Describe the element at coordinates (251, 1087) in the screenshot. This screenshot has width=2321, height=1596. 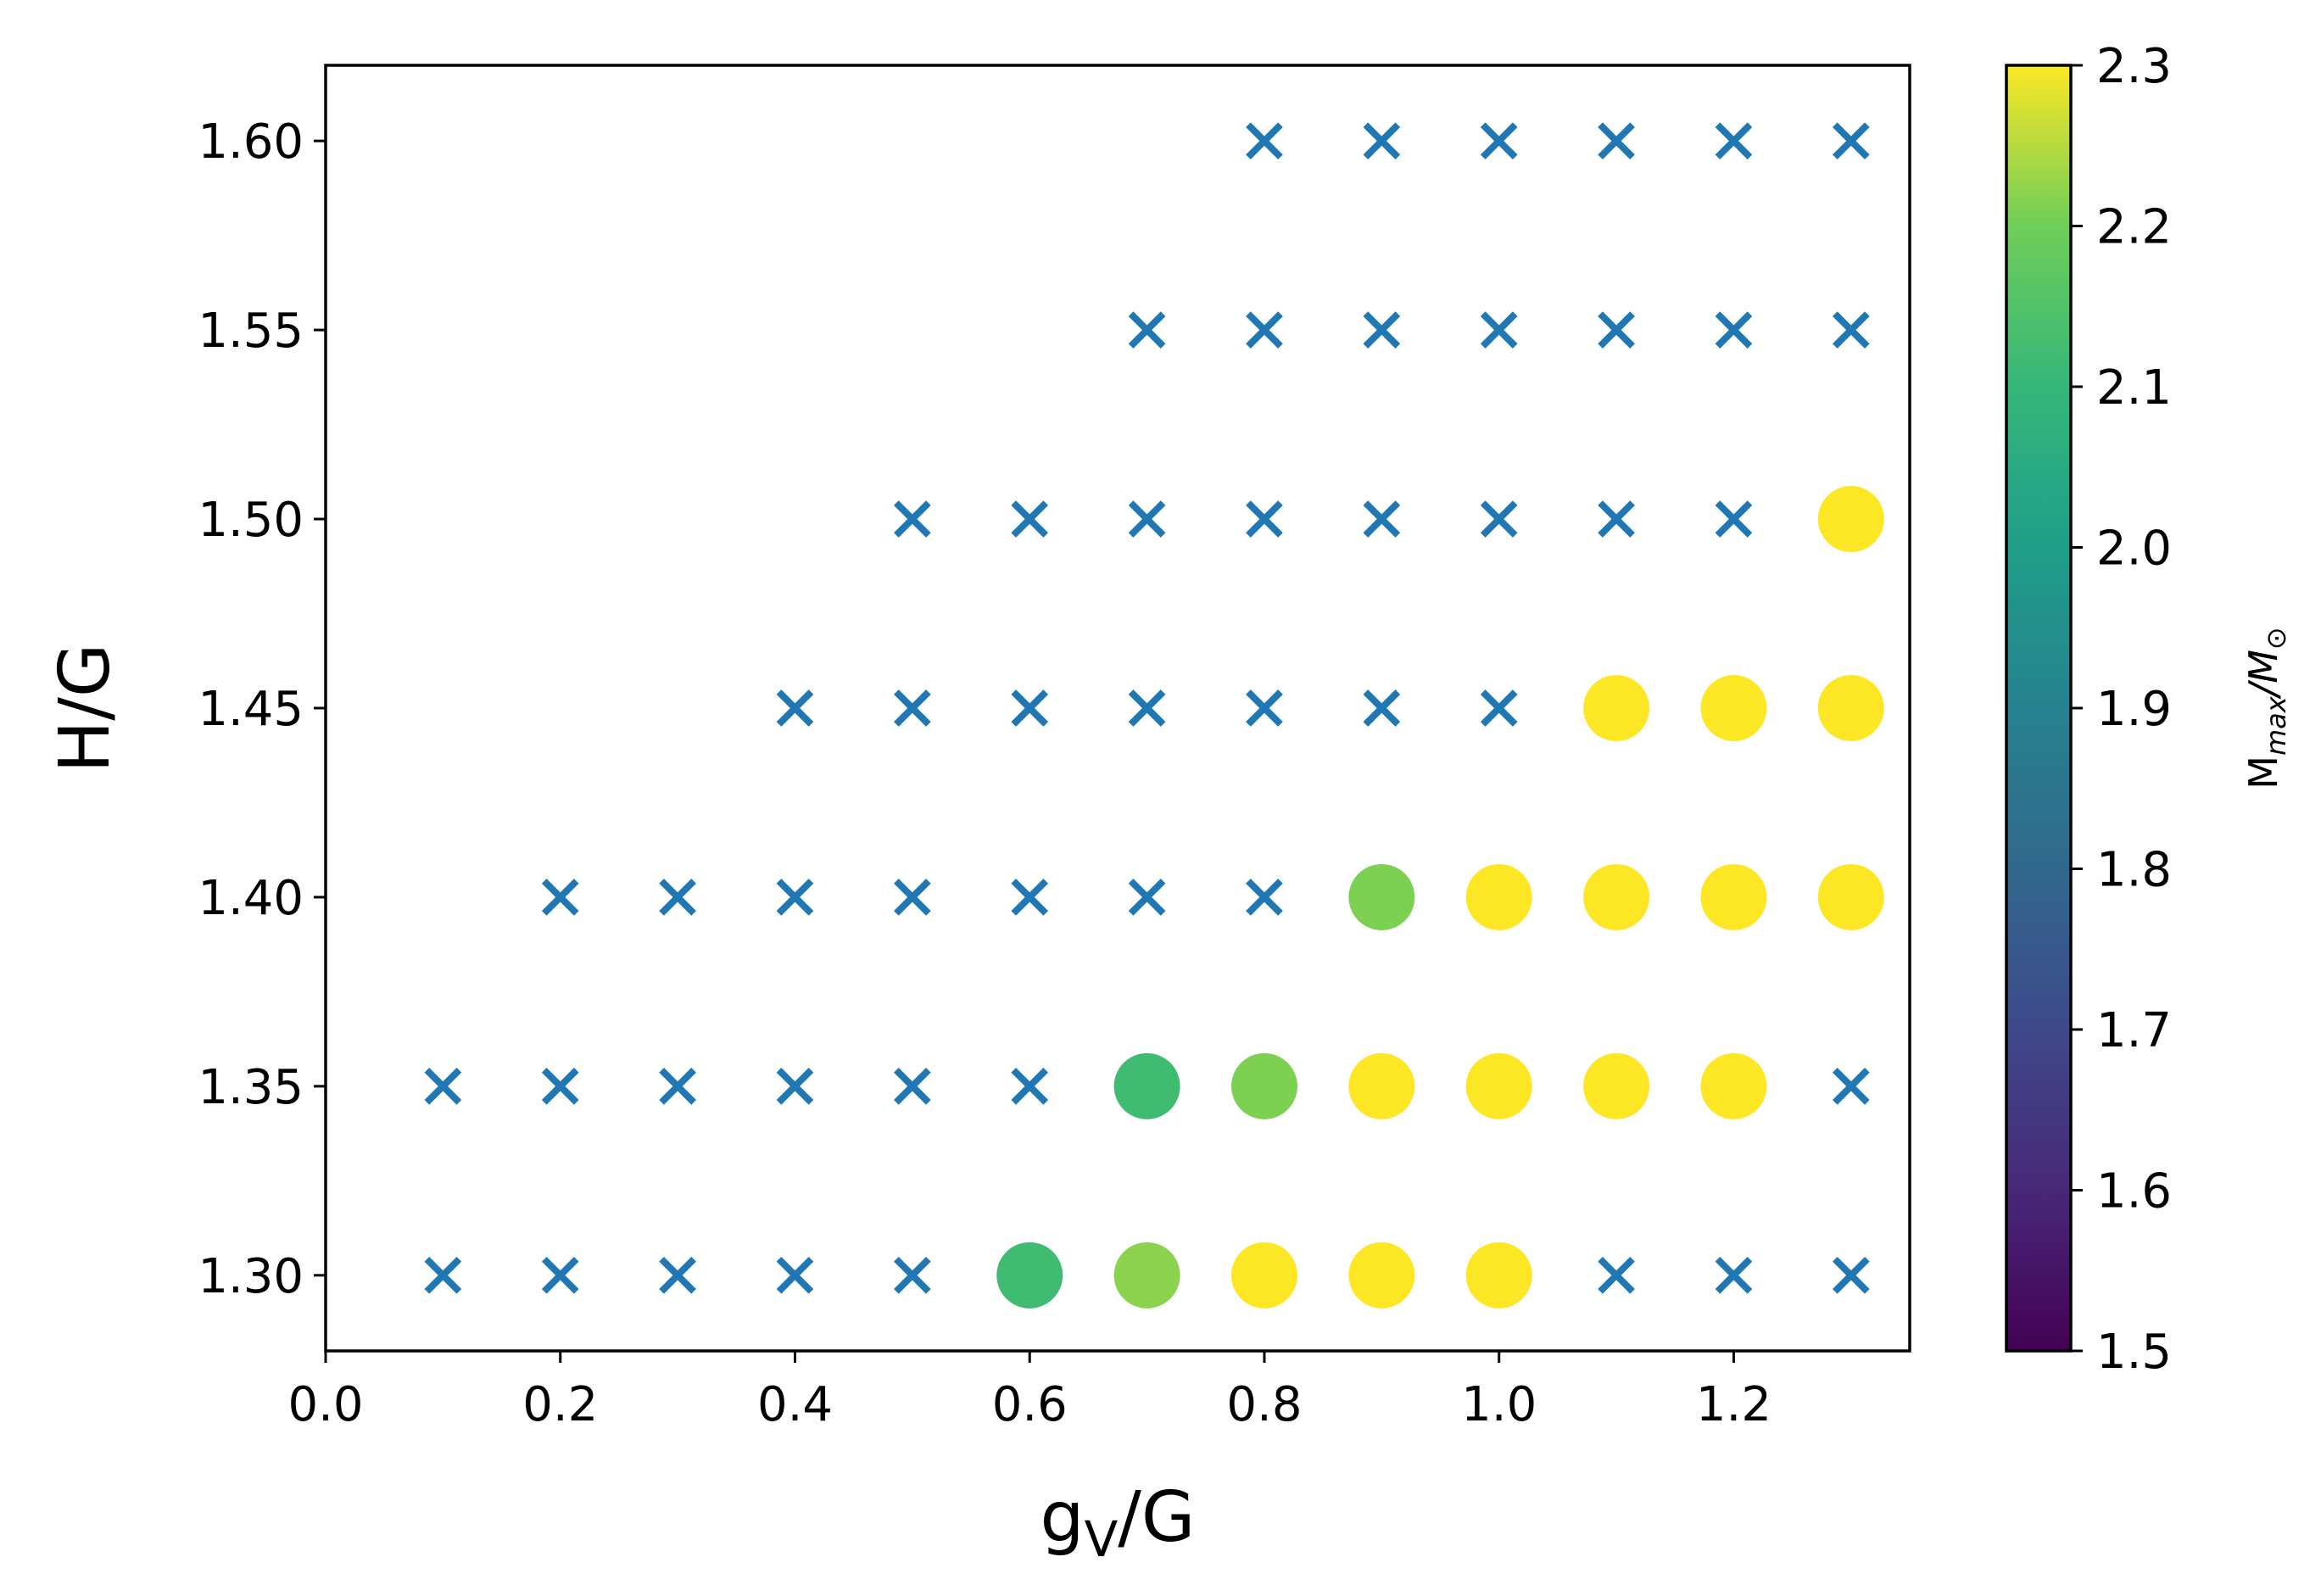
I see `y-tick-label: 1.35` at that location.